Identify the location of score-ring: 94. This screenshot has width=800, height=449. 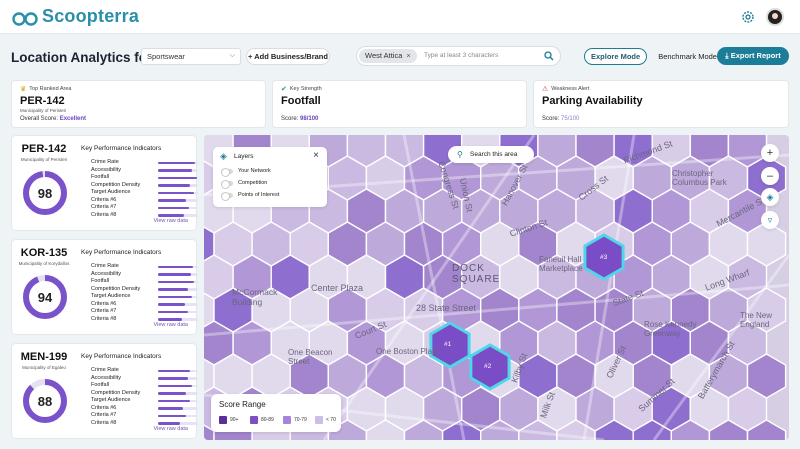
(45, 297).